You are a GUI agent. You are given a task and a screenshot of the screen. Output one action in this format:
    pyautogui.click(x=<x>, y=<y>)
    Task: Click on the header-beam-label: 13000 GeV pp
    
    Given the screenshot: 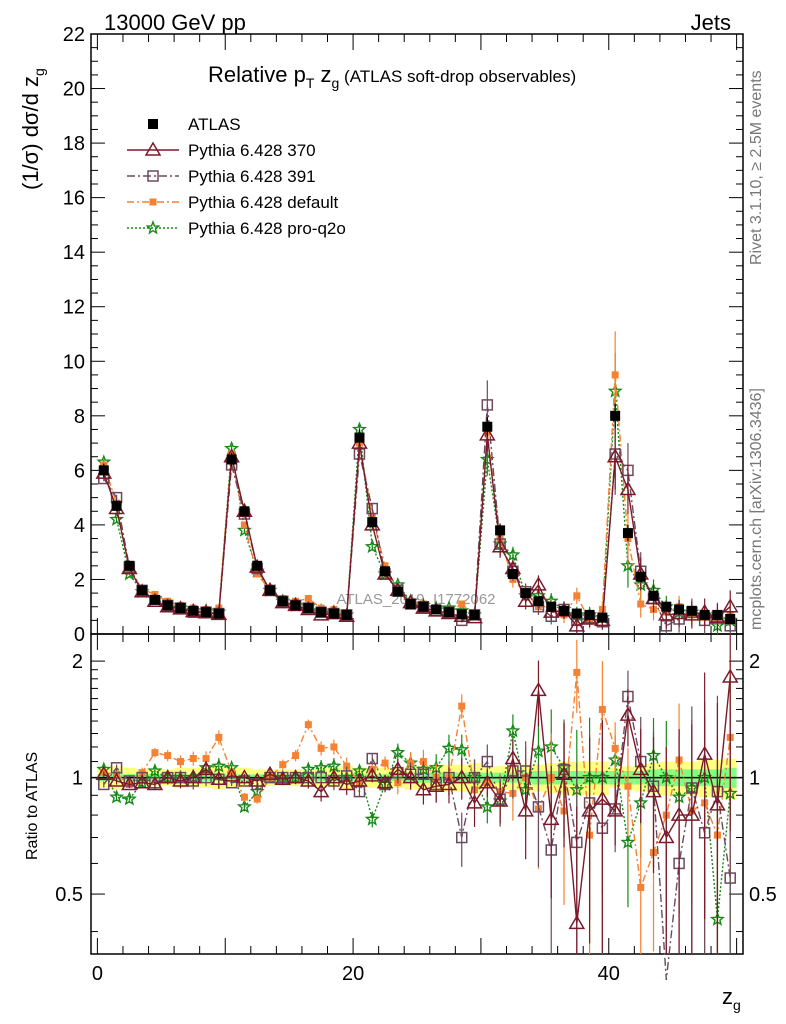 What is the action you would take?
    pyautogui.click(x=175, y=22)
    